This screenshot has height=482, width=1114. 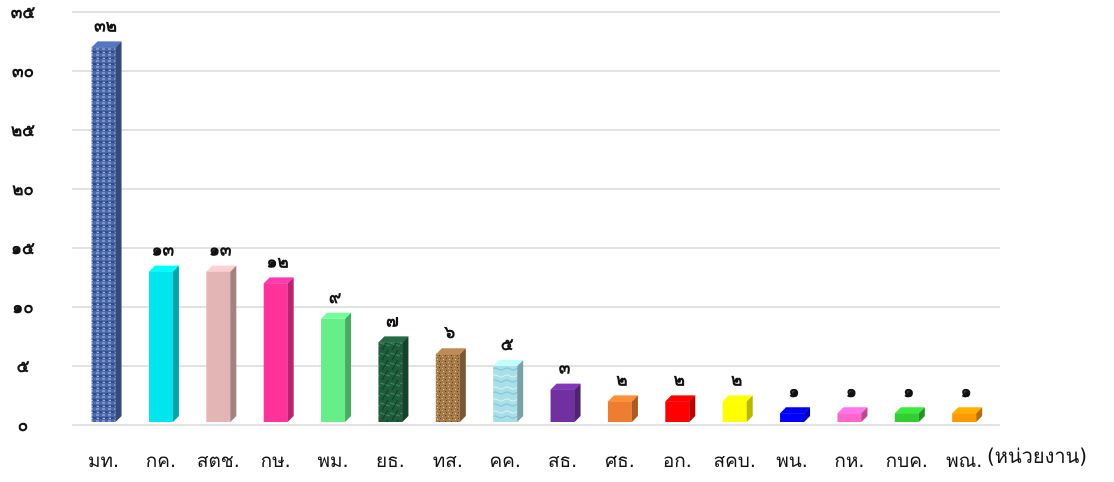 What do you see at coordinates (23, 426) in the screenshot?
I see `y-tick-label: ๐` at bounding box center [23, 426].